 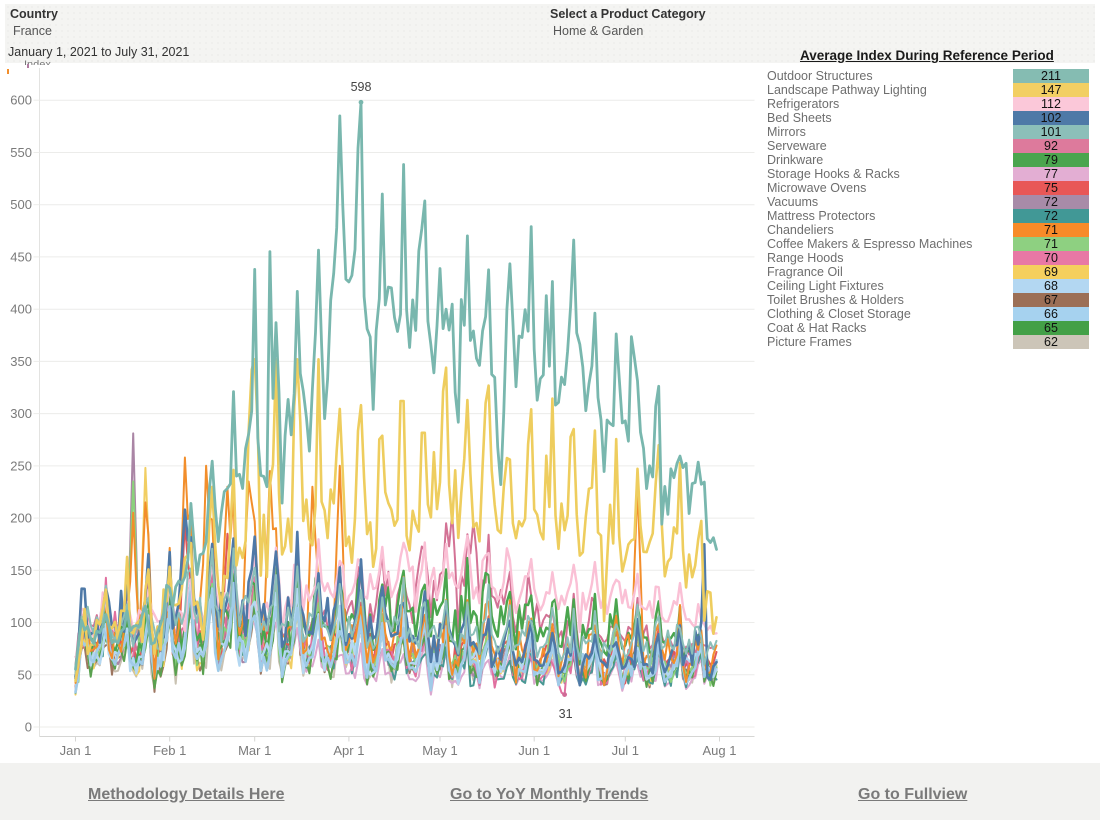 I want to click on svg-text: 400, so click(x=21, y=309).